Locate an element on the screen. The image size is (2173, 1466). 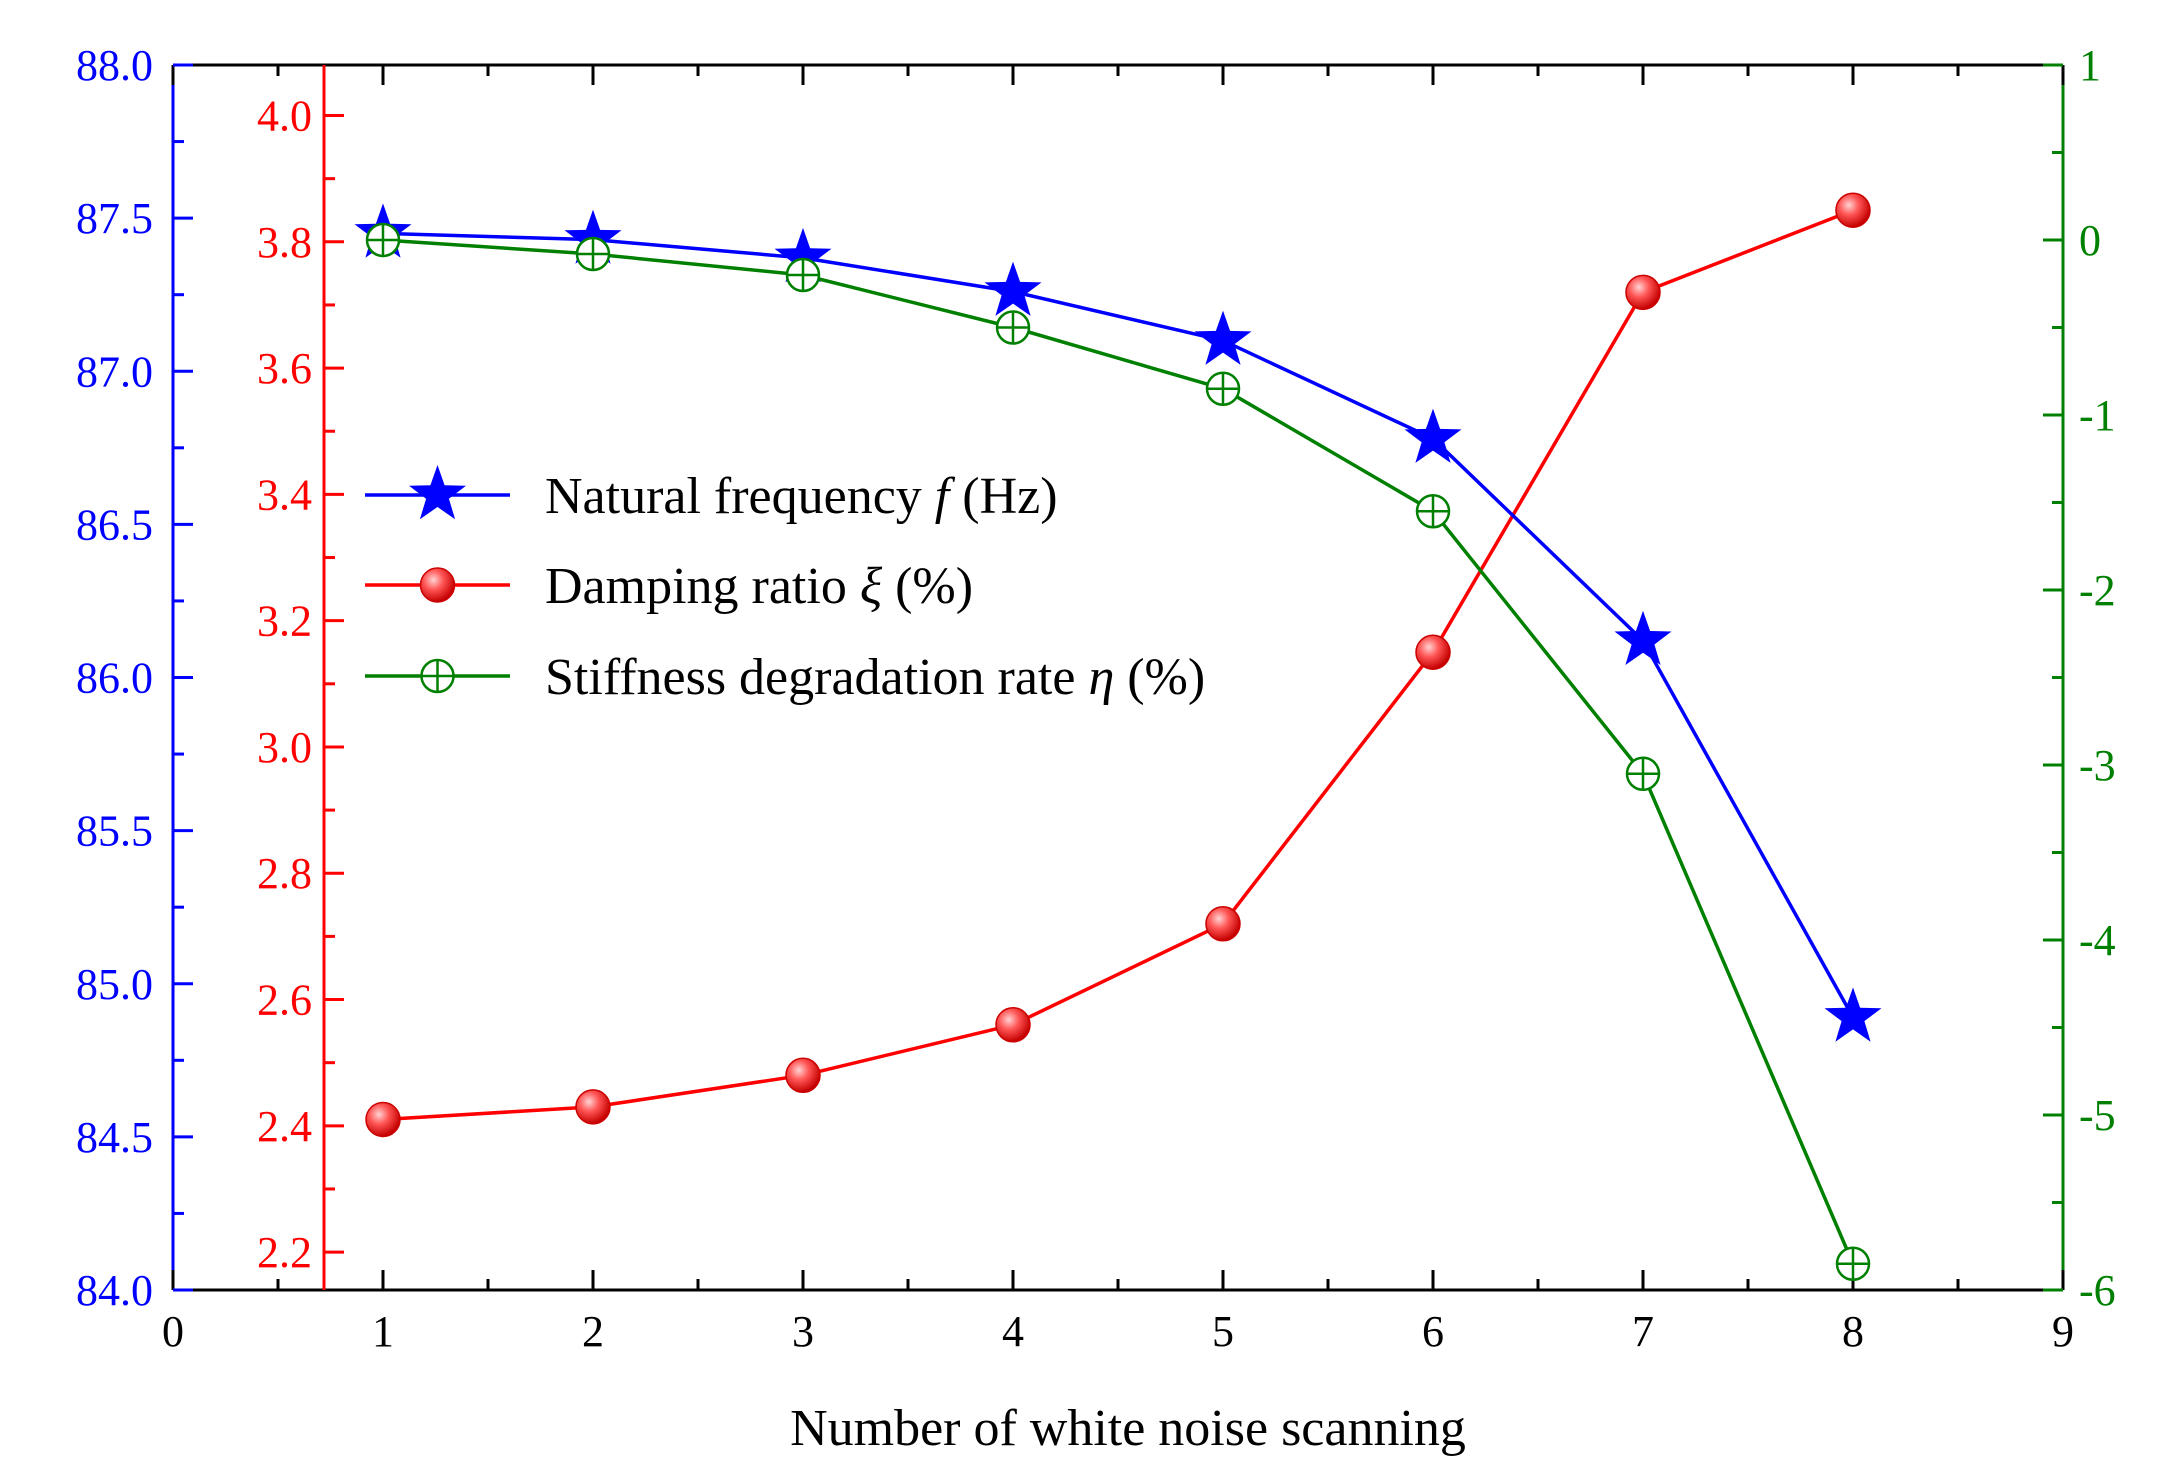
red-tick-label: 3.8 is located at coordinates (284, 242).